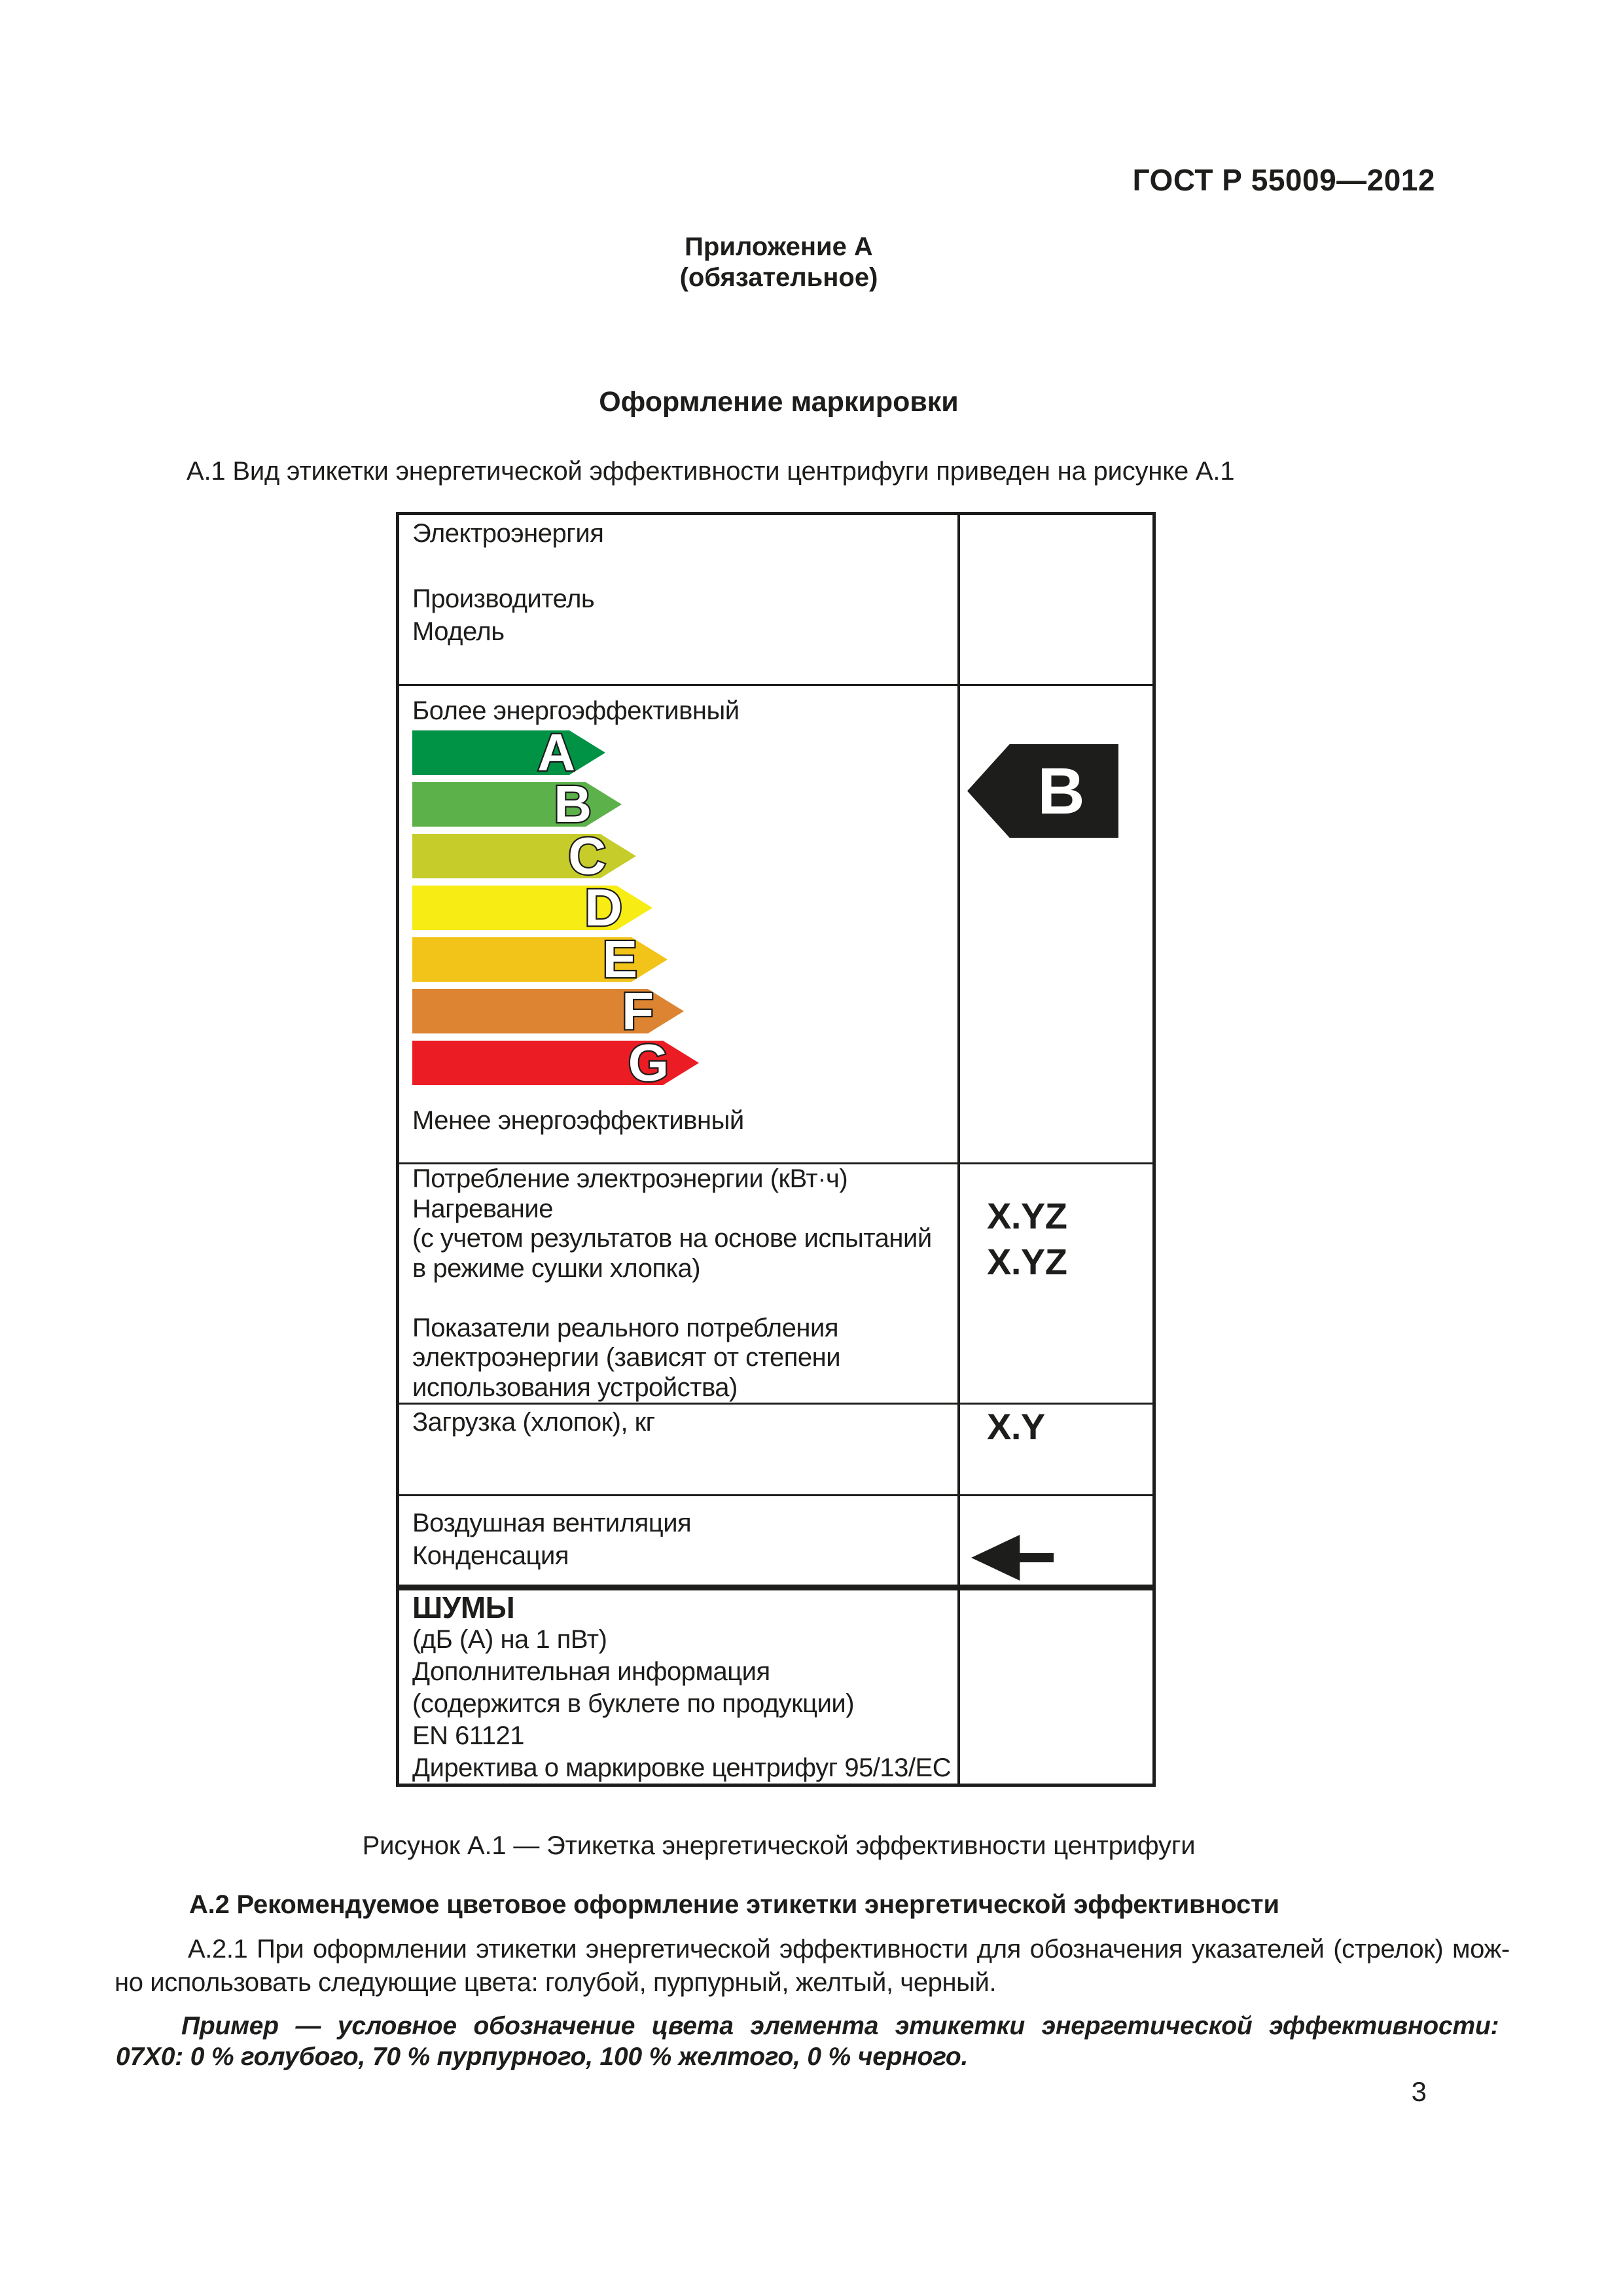 The image size is (1623, 2296). I want to click on label-row-capacity: Загрузка (хлопок), кг X.Y, so click(776, 1448).